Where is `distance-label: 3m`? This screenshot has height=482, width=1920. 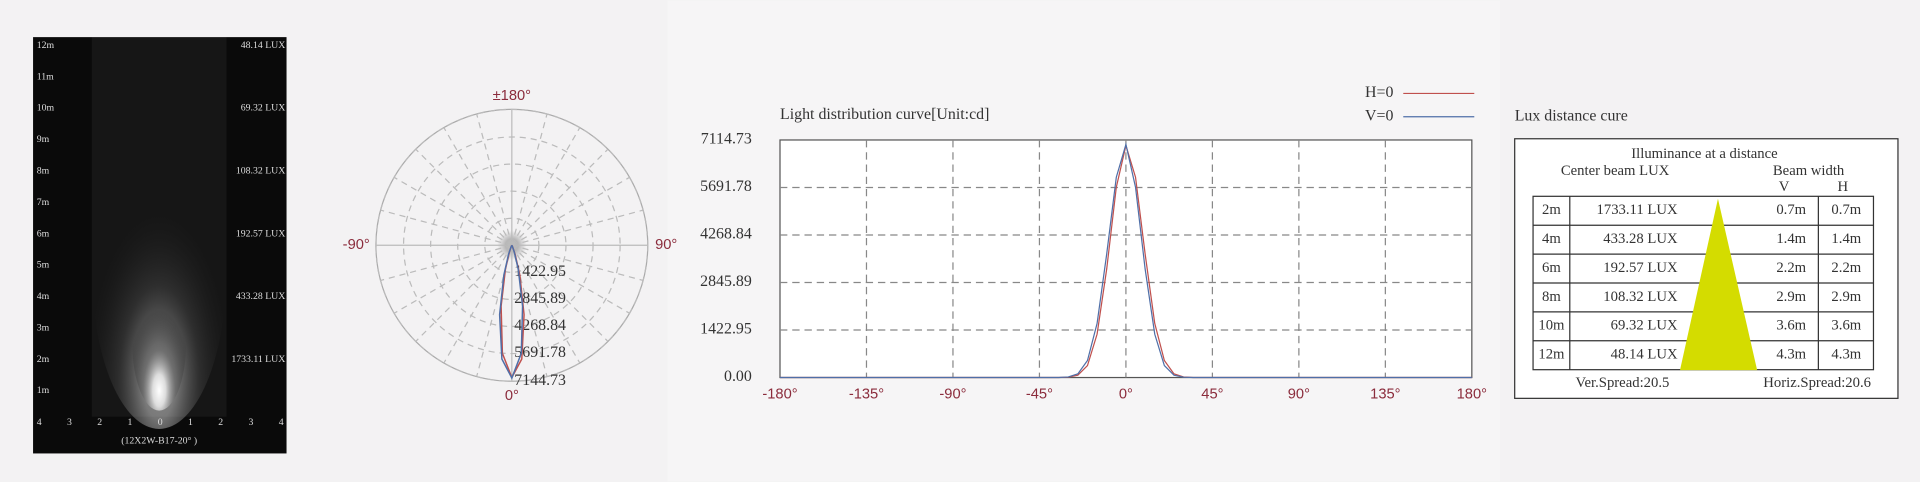 distance-label: 3m is located at coordinates (43, 327).